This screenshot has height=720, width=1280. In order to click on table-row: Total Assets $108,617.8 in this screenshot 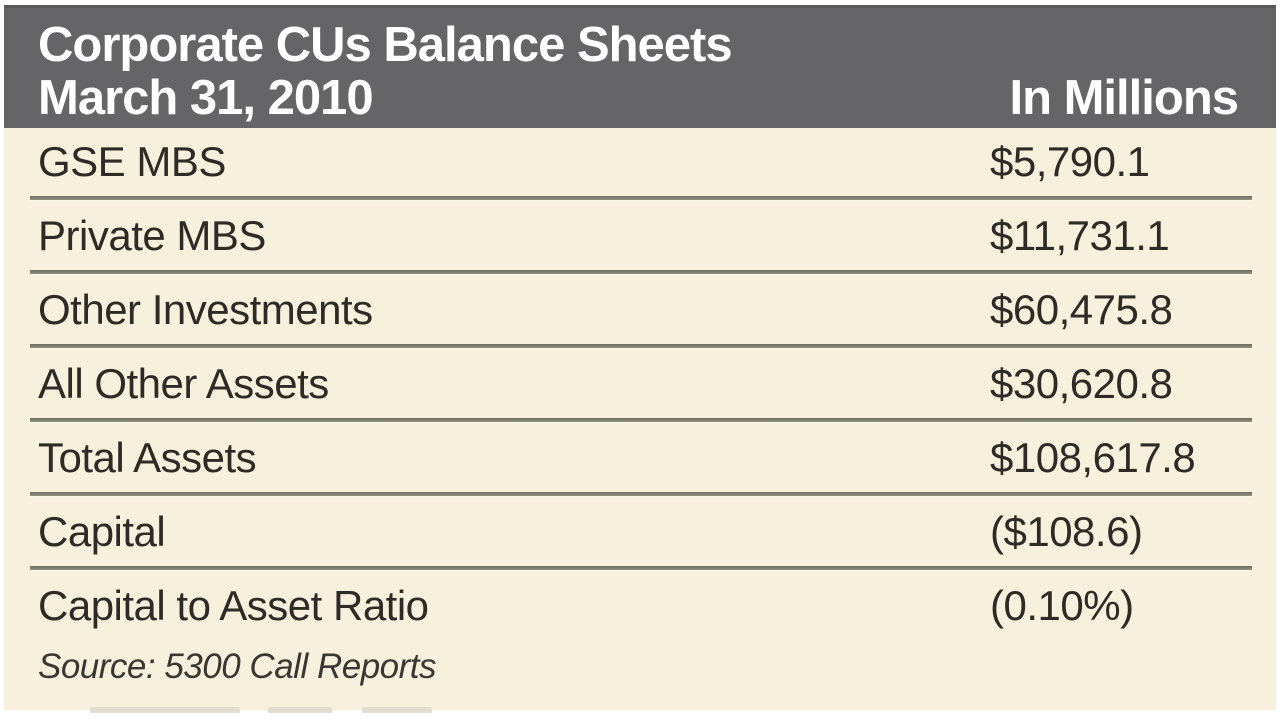, I will do `click(640, 458)`.